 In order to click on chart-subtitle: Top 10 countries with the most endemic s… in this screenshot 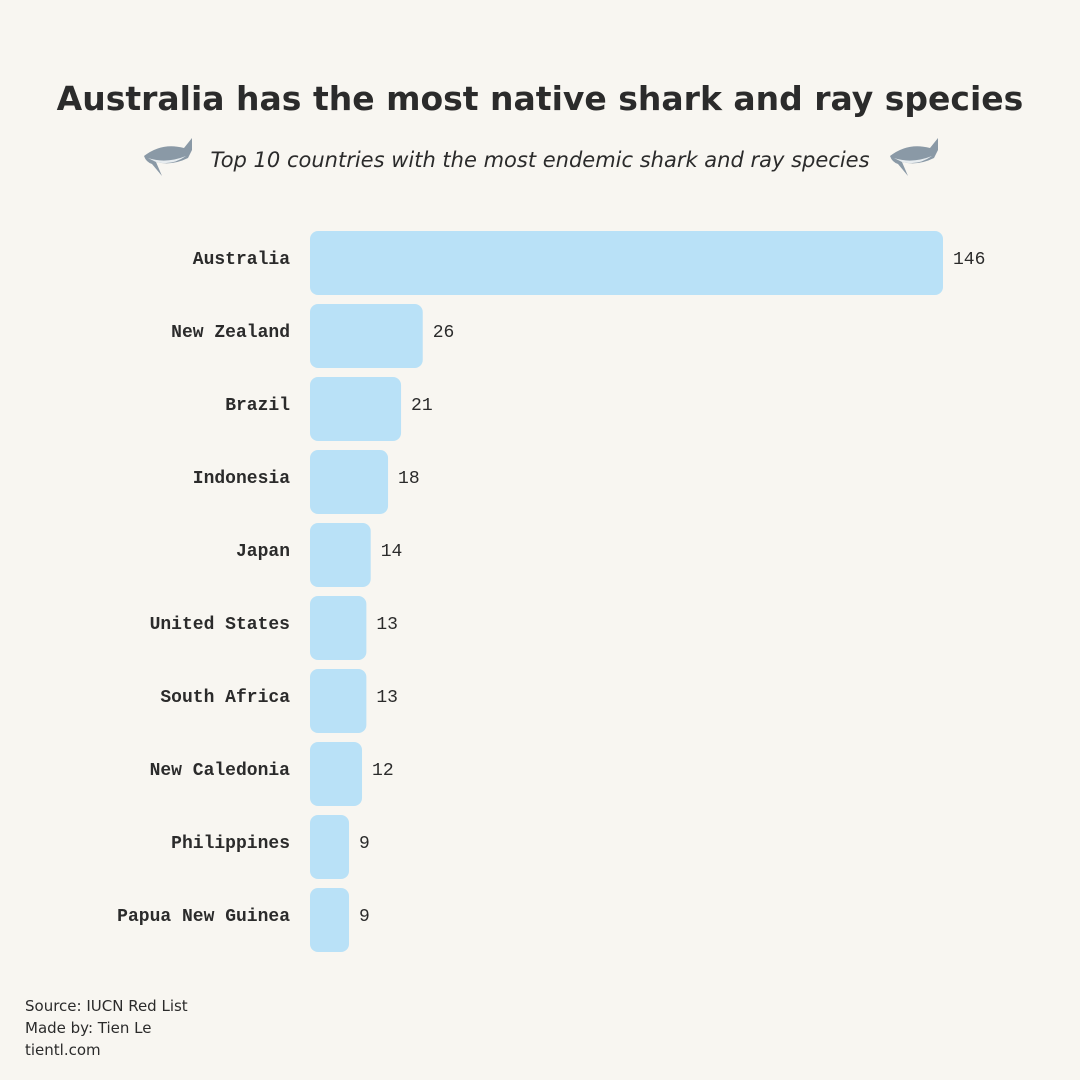, I will do `click(539, 160)`.